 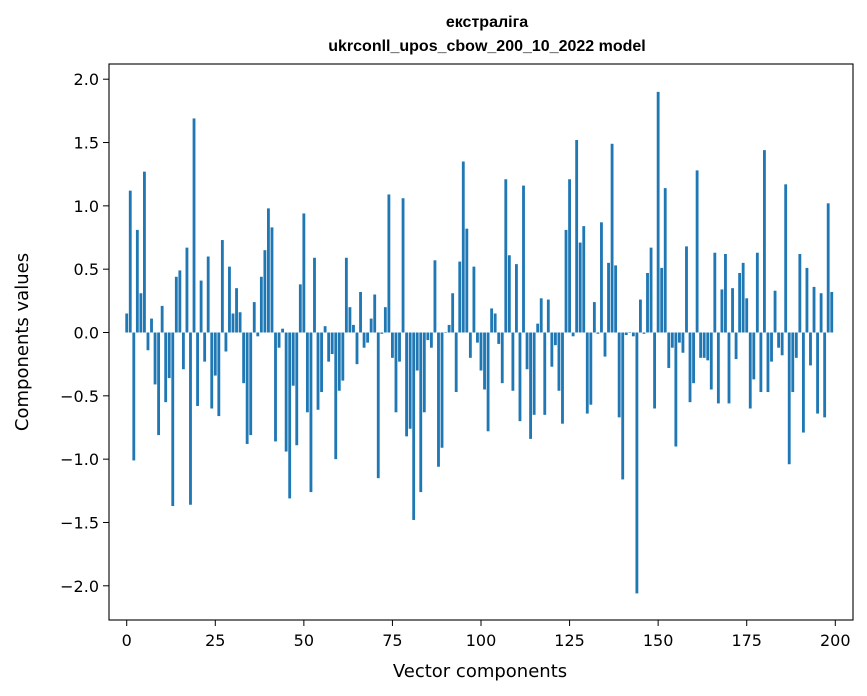 I want to click on chart-subtitle: ukrconll_upos_cbow_200_10_2022 model, so click(x=486, y=46).